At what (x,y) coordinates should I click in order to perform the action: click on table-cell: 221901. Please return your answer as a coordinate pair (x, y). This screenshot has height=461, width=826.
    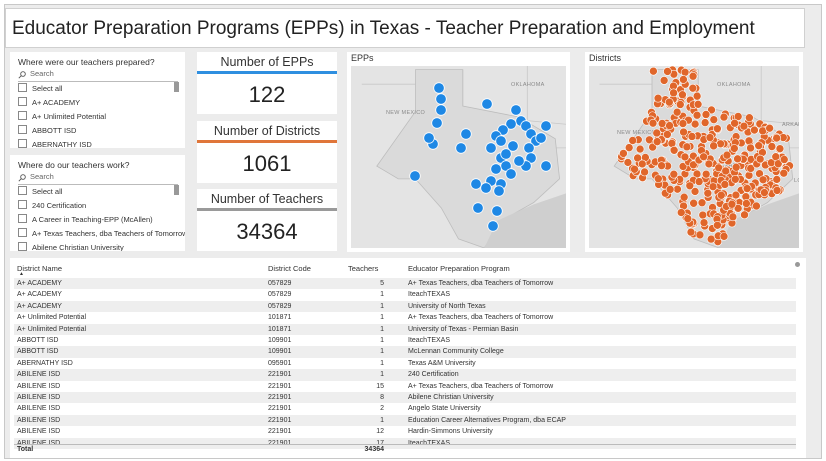
    Looking at the image, I should click on (280, 420).